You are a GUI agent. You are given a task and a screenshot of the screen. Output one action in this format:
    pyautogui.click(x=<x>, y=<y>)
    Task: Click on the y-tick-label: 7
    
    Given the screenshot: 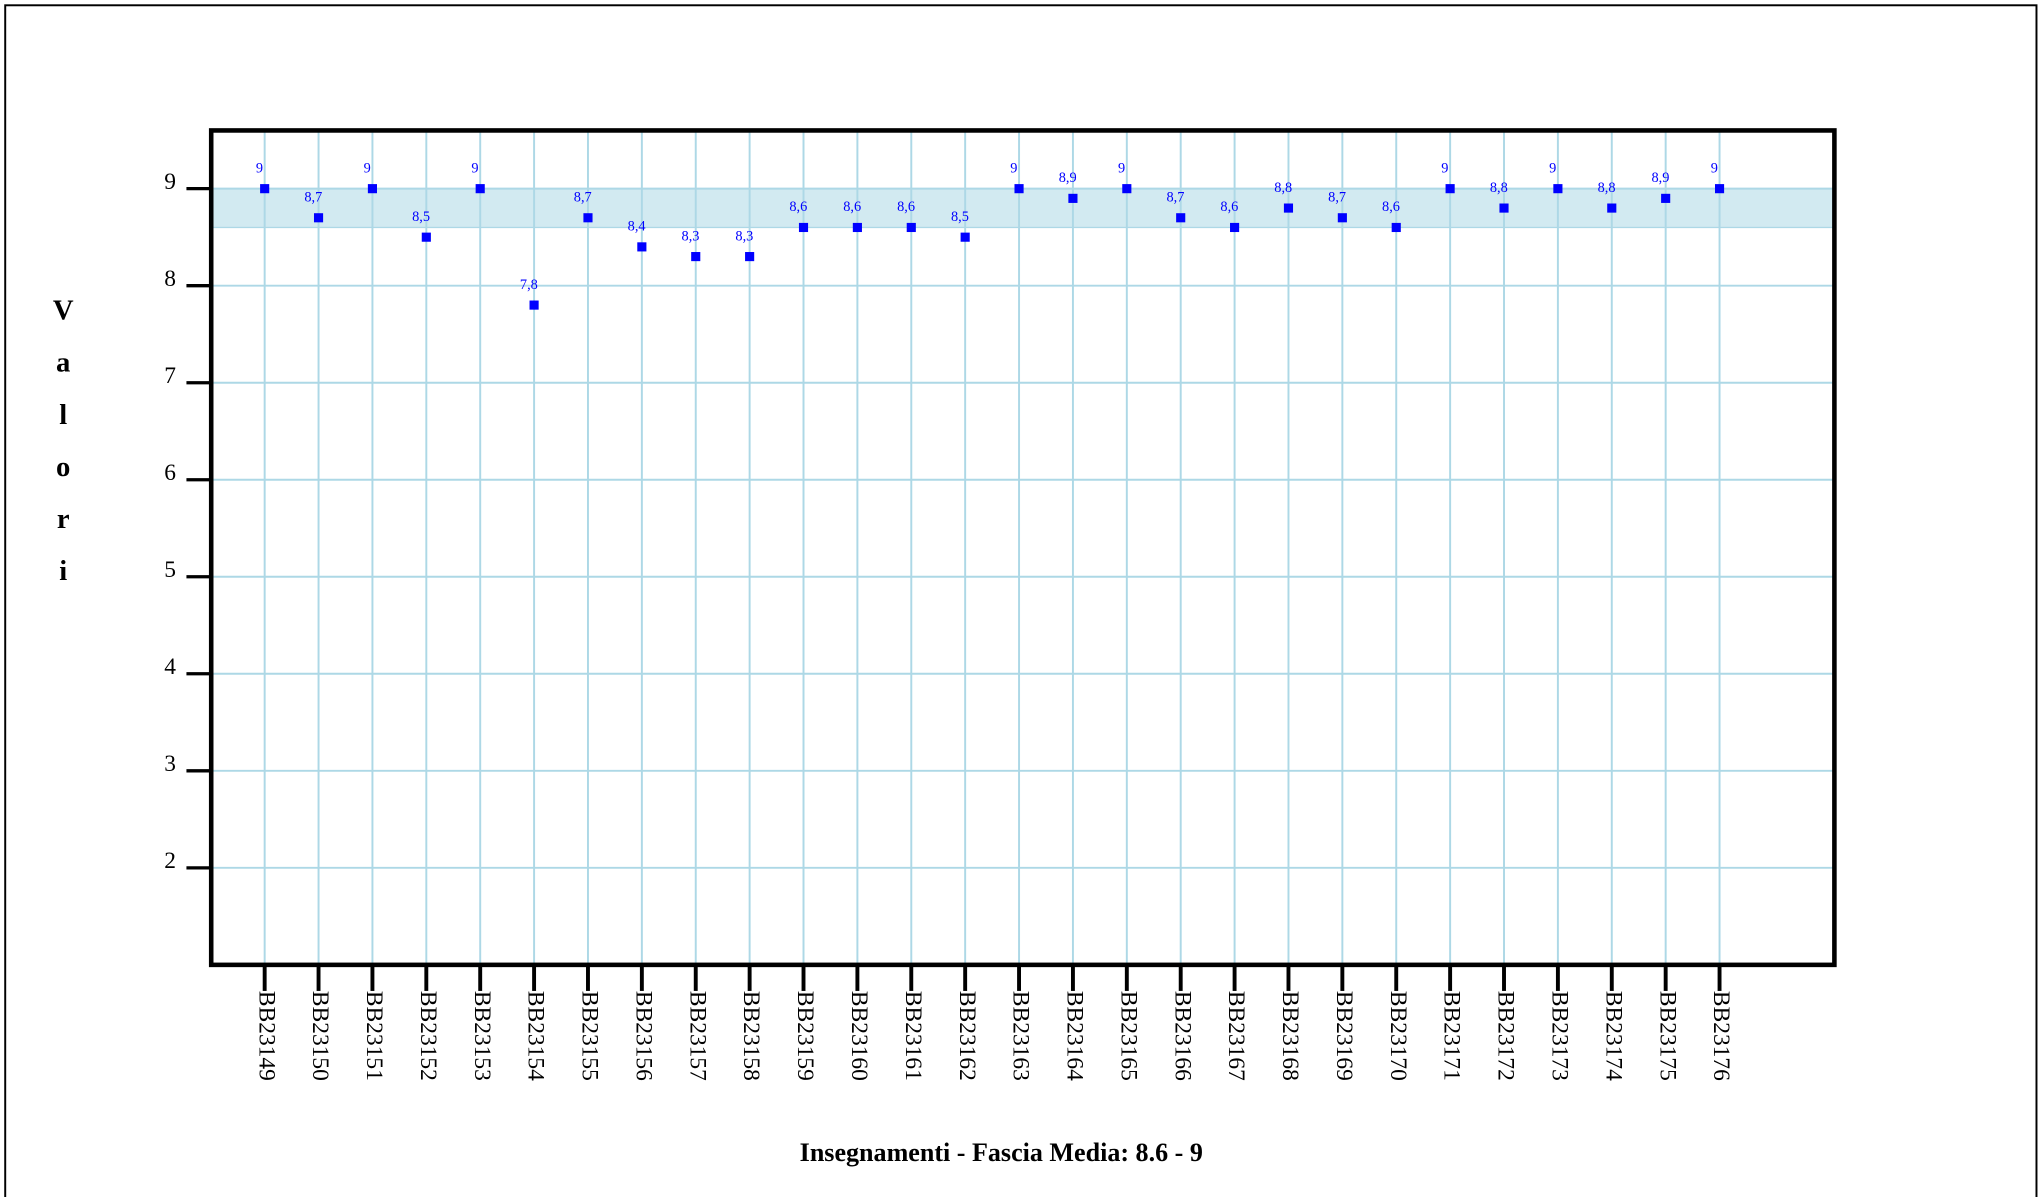 What is the action you would take?
    pyautogui.click(x=170, y=376)
    